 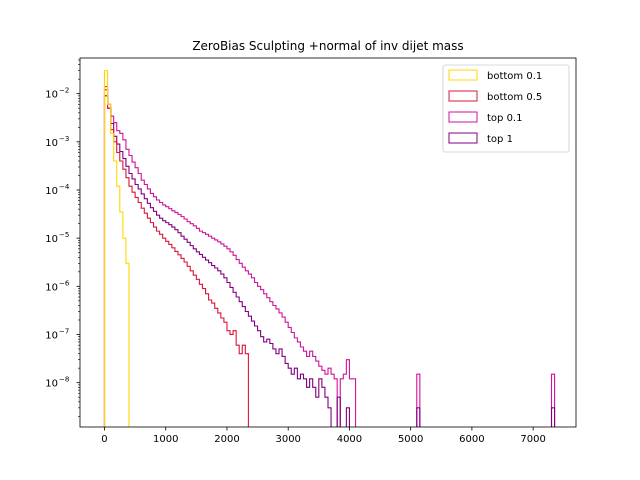 I want to click on legend-label: top 1, so click(x=500, y=139).